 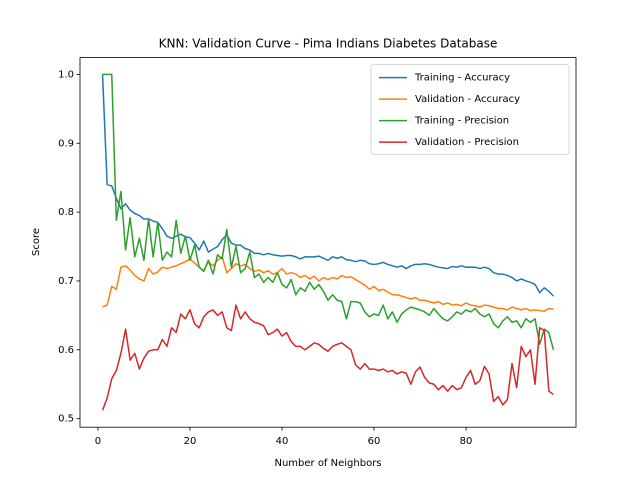 What do you see at coordinates (462, 78) in the screenshot?
I see `legend-label: Training - Accuracy` at bounding box center [462, 78].